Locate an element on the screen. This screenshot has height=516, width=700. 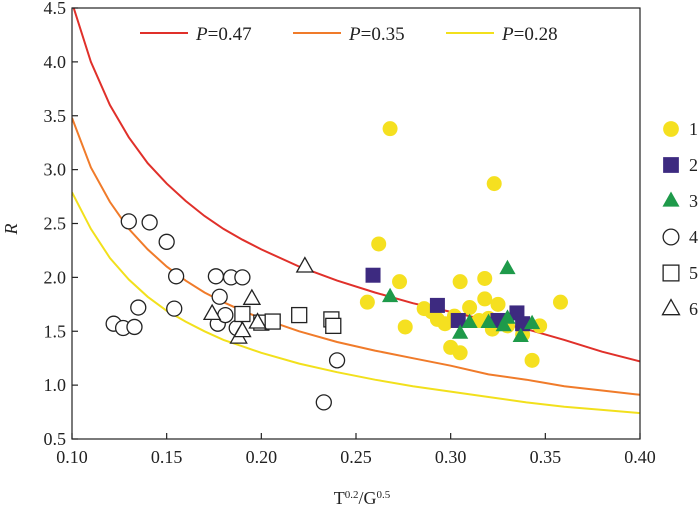
x-tick-label: 0.30 is located at coordinates (451, 457).